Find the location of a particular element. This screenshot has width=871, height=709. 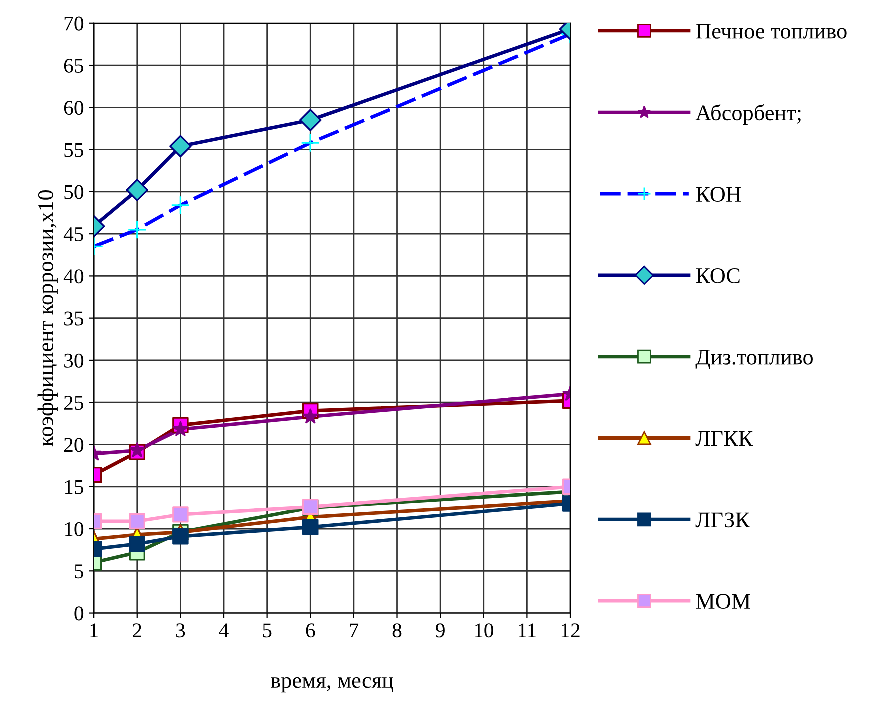

legend-label: ЛГКК is located at coordinates (725, 438).